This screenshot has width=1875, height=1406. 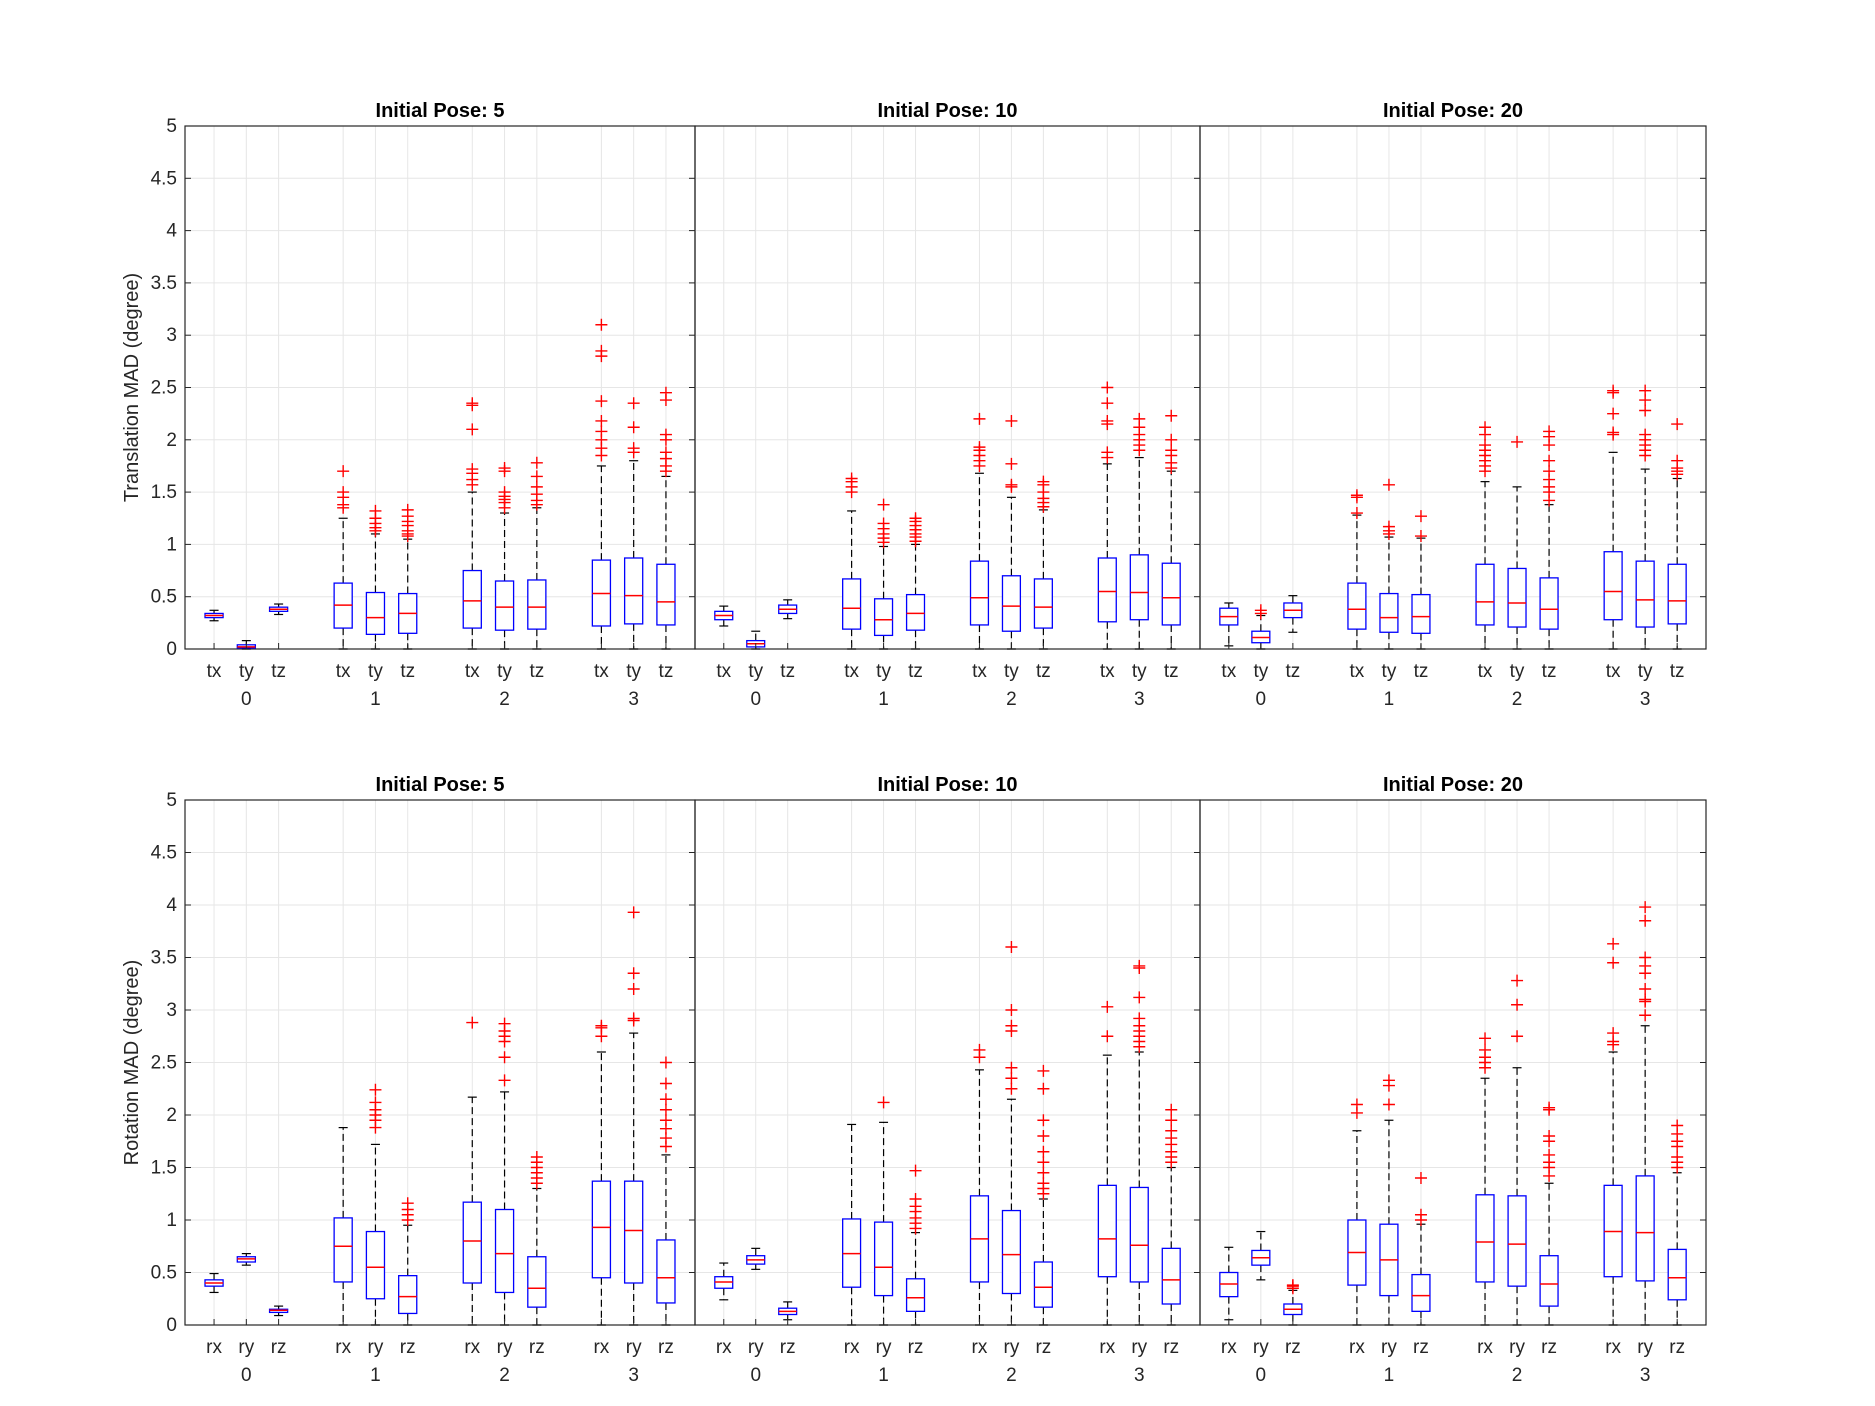 What do you see at coordinates (164, 388) in the screenshot?
I see `y-tick-label: 2.5` at bounding box center [164, 388].